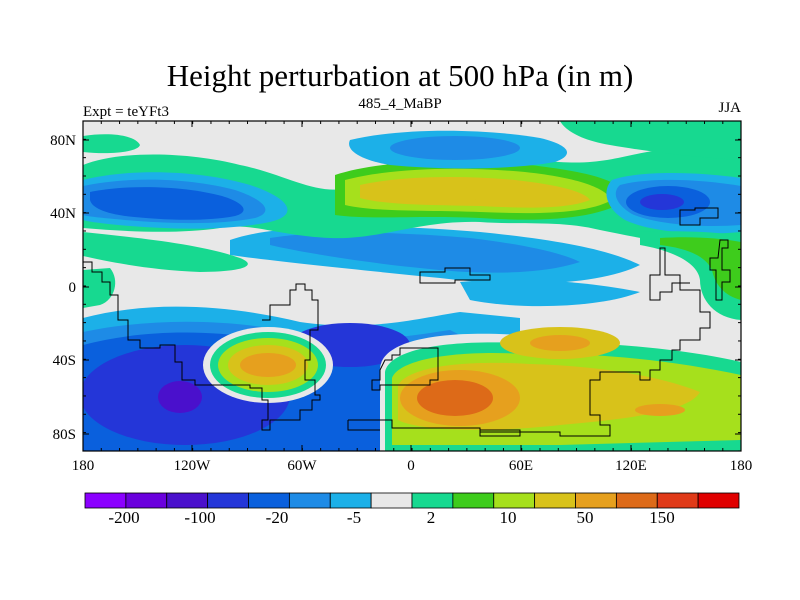 This screenshot has height=600, width=800. What do you see at coordinates (126, 112) in the screenshot?
I see `experiment-label: Expt = teYFt3` at bounding box center [126, 112].